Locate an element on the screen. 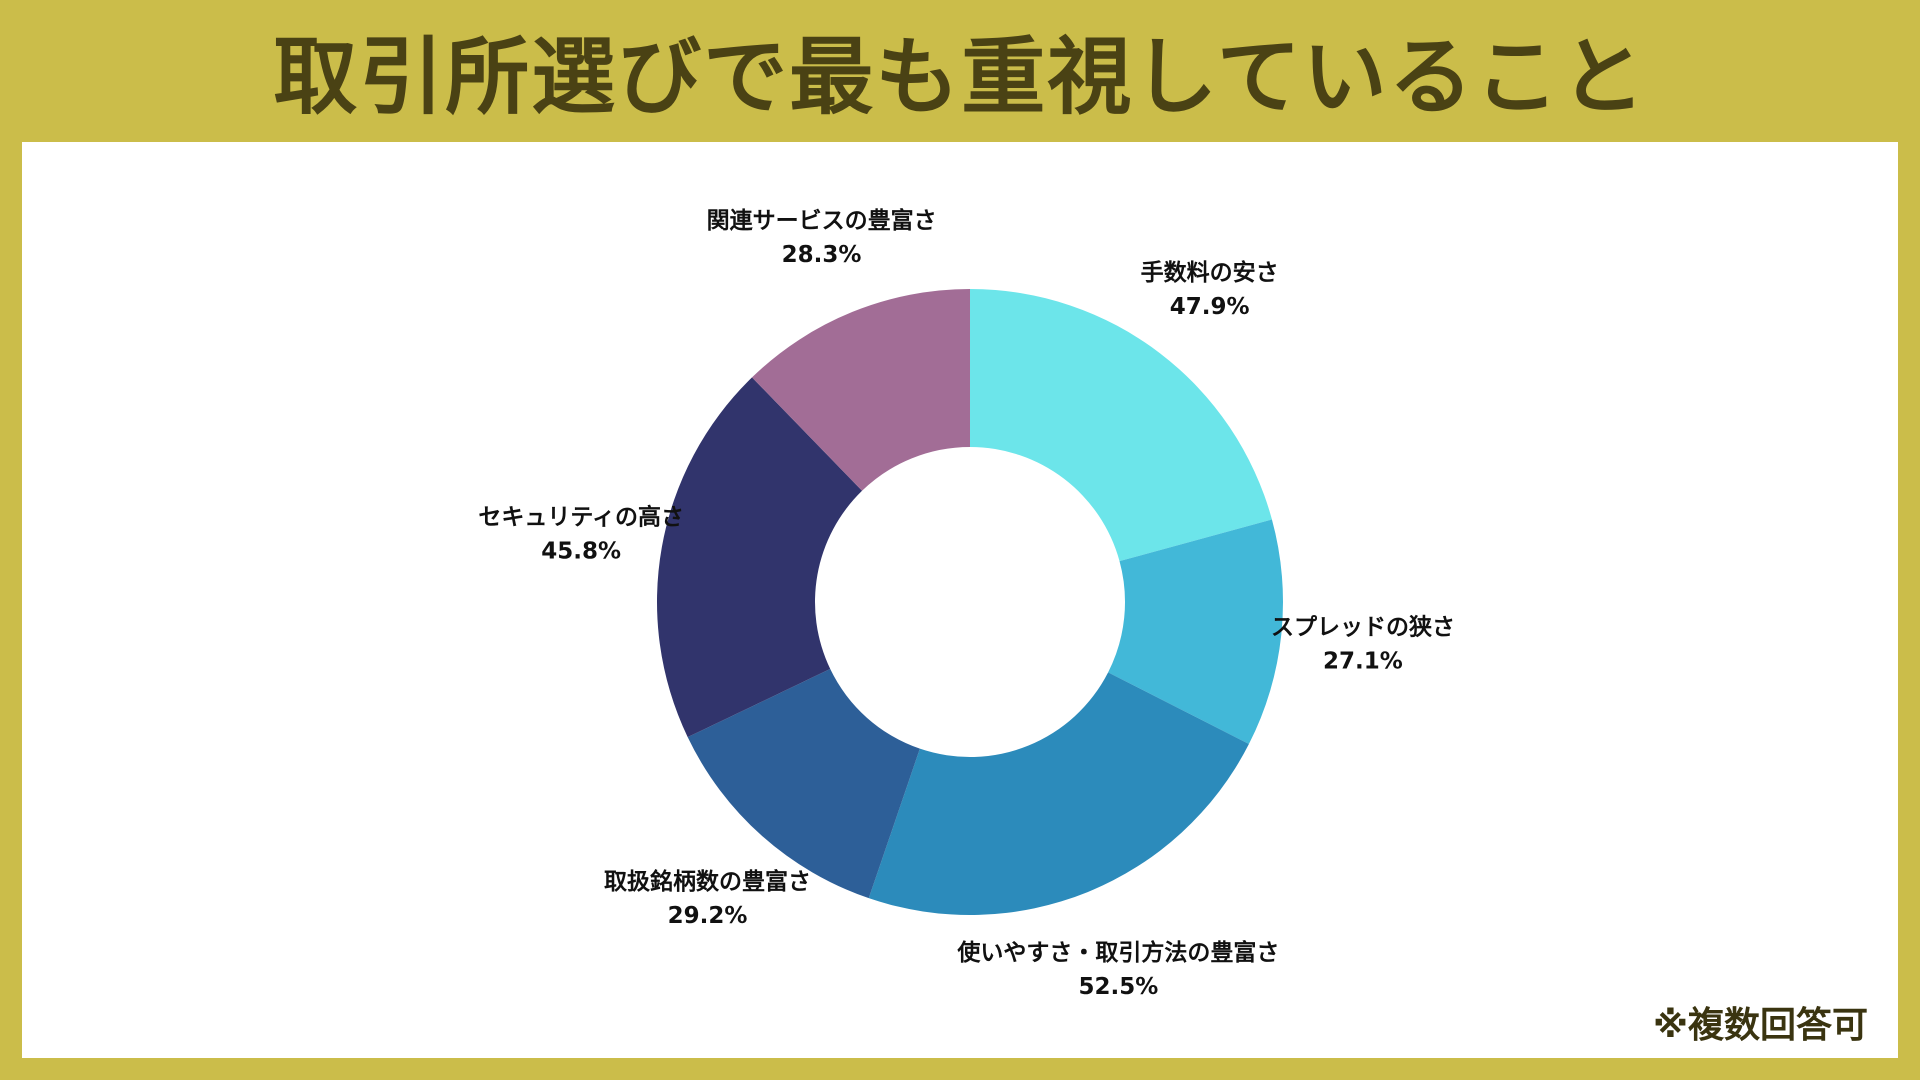 This screenshot has width=1920, height=1080. slice-value-5: 28.3% is located at coordinates (822, 255).